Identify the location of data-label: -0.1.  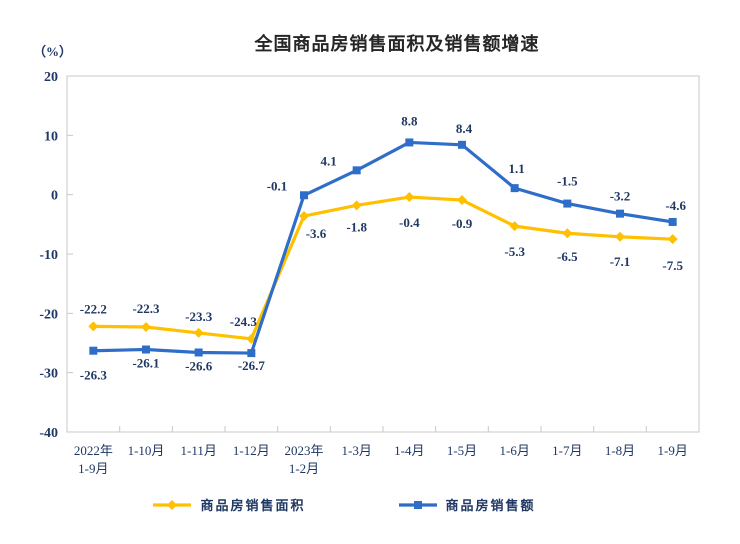
(277, 185).